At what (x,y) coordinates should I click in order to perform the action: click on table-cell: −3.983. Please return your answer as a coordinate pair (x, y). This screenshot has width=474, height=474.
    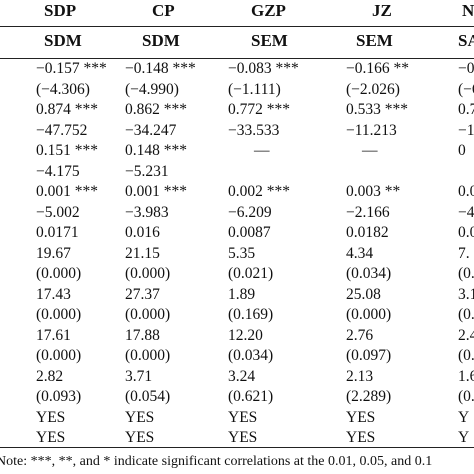
    Looking at the image, I should click on (147, 212).